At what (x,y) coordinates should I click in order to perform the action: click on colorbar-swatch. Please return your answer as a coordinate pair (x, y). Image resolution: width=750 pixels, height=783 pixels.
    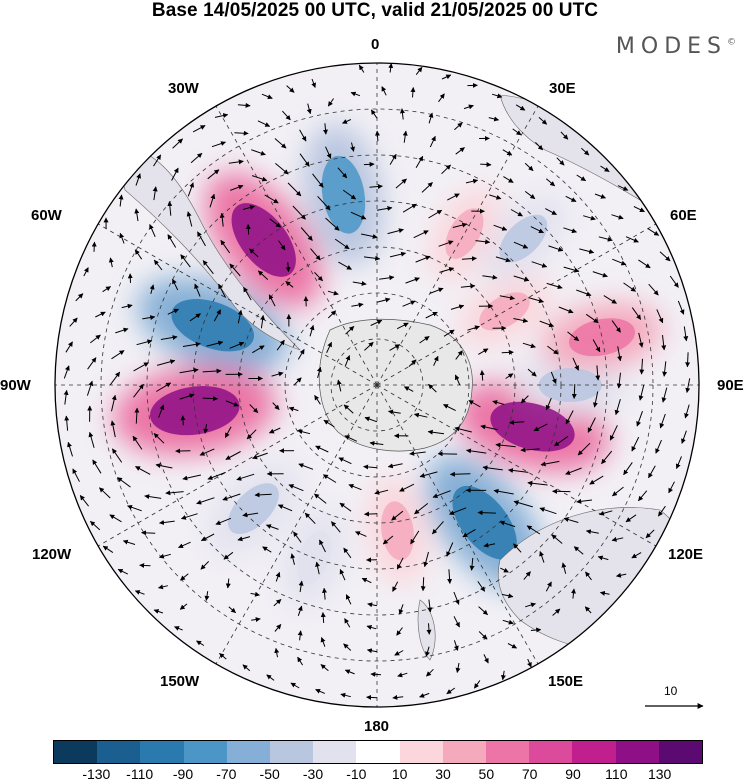
    Looking at the image, I should click on (508, 752).